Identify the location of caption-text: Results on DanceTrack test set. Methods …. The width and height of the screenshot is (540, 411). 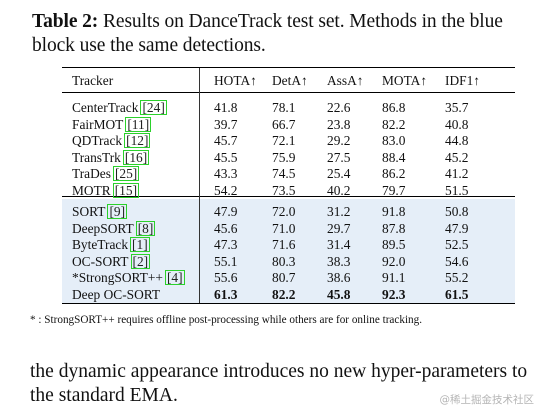
(267, 33).